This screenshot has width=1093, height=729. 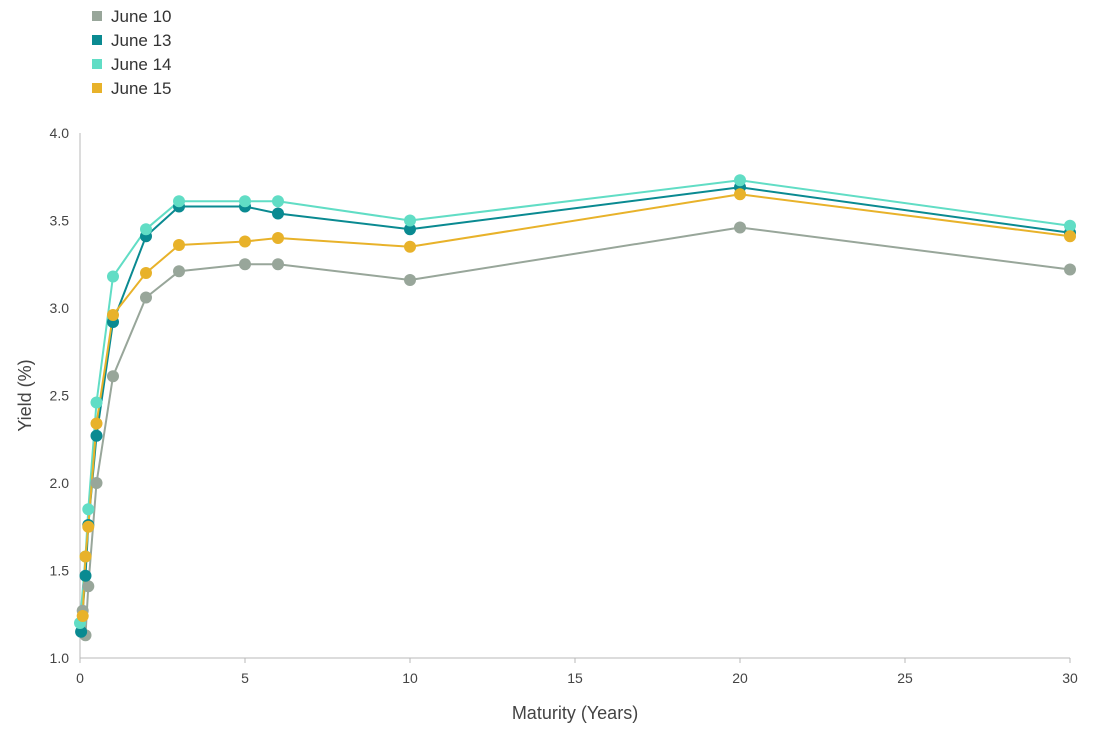 What do you see at coordinates (141, 16) in the screenshot?
I see `legend-label: June 10` at bounding box center [141, 16].